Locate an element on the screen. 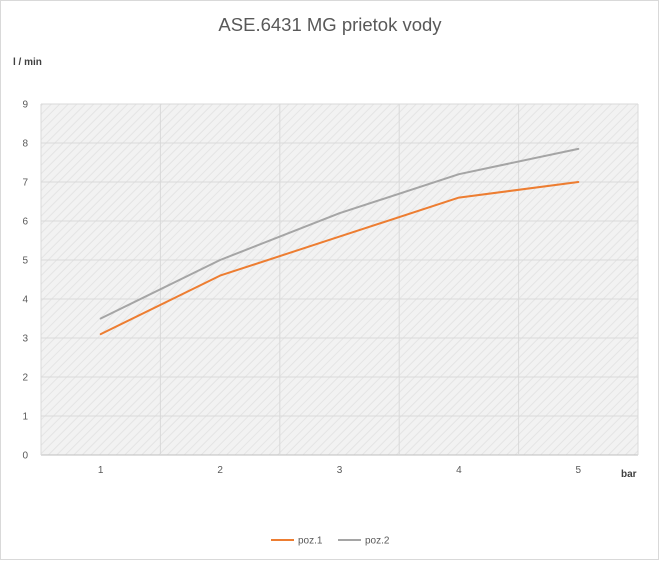  y-tick-label: 4 is located at coordinates (25, 300).